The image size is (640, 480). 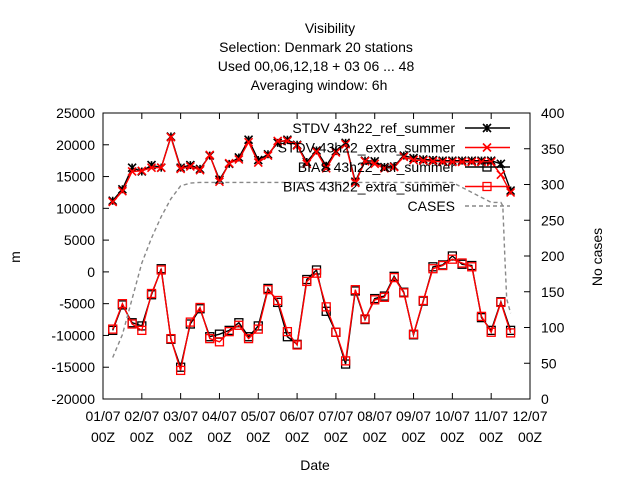 What do you see at coordinates (316, 47) in the screenshot?
I see `title-line-2: Selection: Denmark 20 stations` at bounding box center [316, 47].